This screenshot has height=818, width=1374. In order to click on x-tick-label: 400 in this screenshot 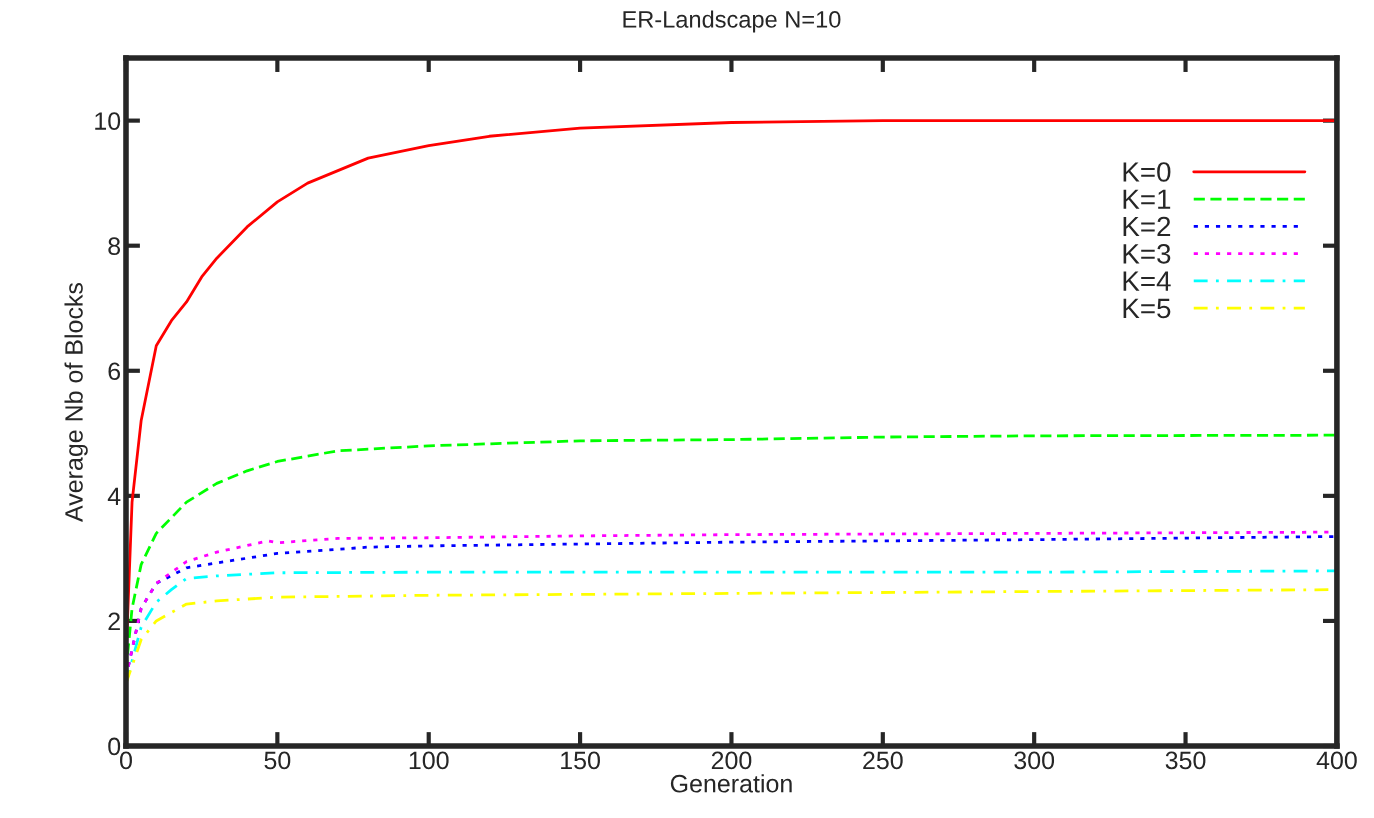, I will do `click(1336, 760)`.